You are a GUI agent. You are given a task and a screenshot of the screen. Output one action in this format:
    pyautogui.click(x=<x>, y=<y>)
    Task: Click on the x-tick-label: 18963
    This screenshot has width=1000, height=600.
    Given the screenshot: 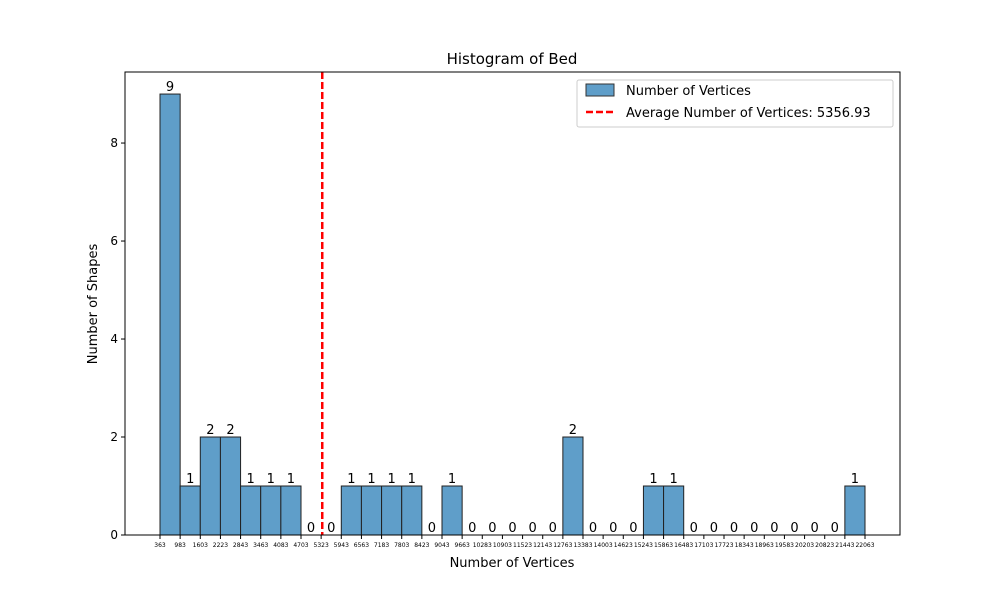 What is the action you would take?
    pyautogui.click(x=764, y=545)
    